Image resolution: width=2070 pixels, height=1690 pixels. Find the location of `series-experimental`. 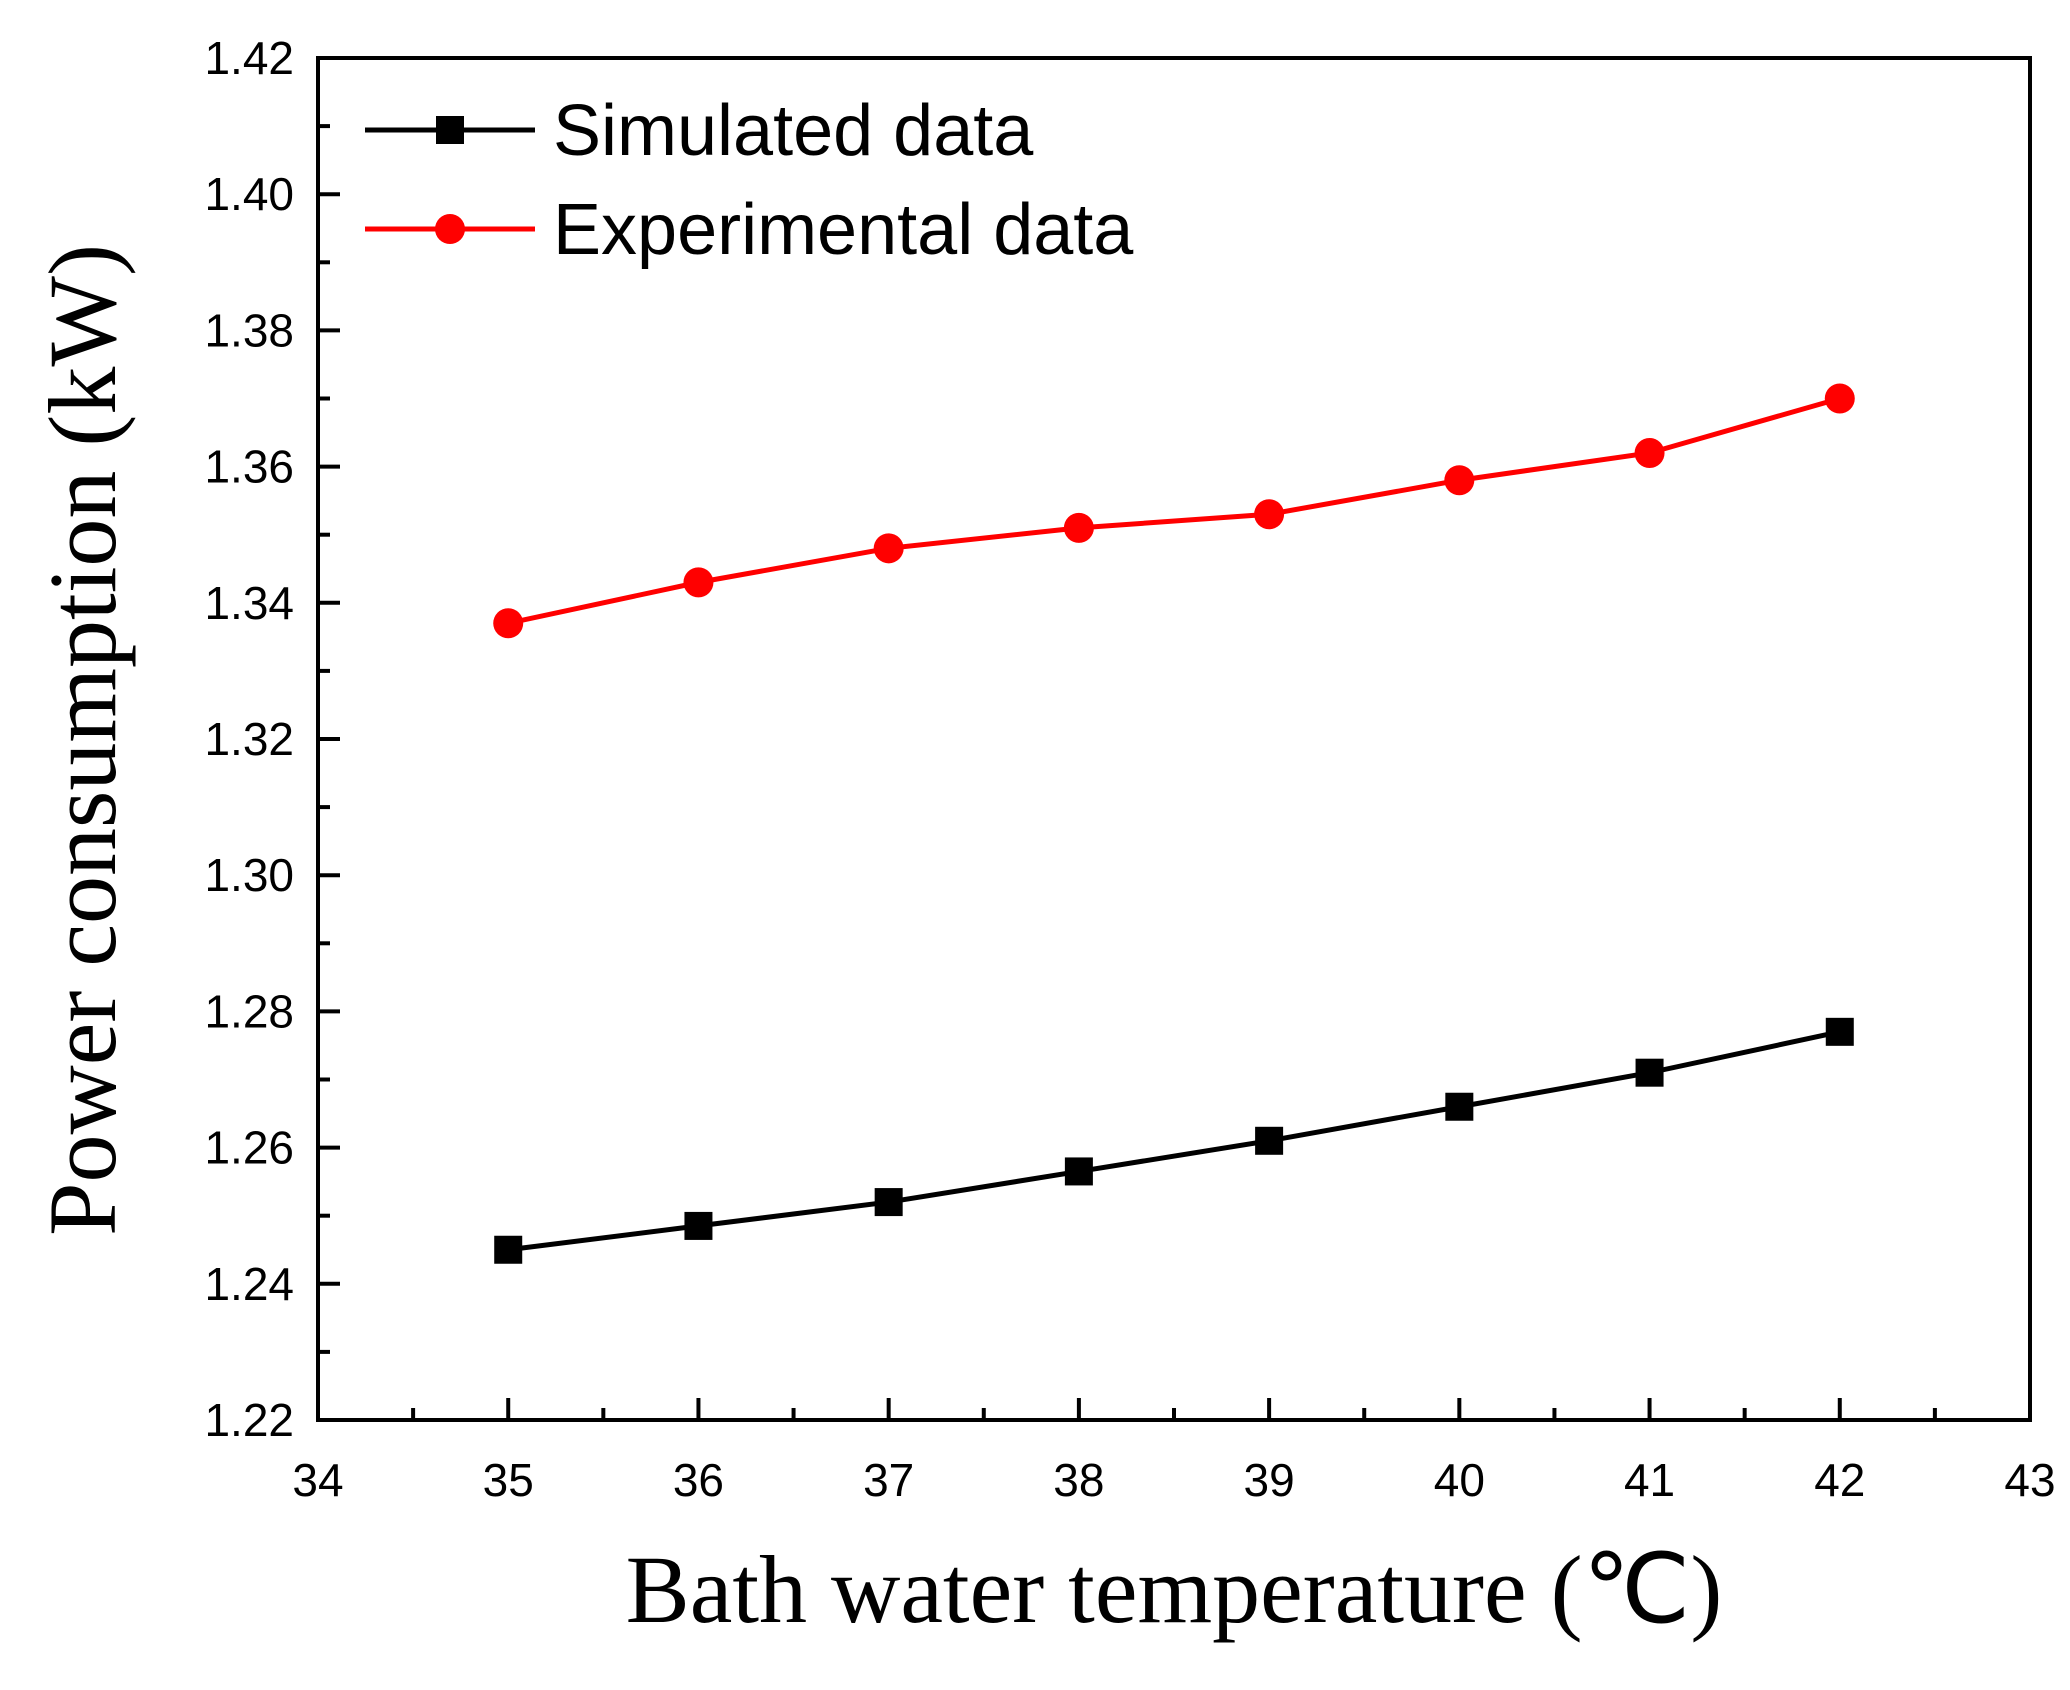

series-experimental is located at coordinates (1174, 511).